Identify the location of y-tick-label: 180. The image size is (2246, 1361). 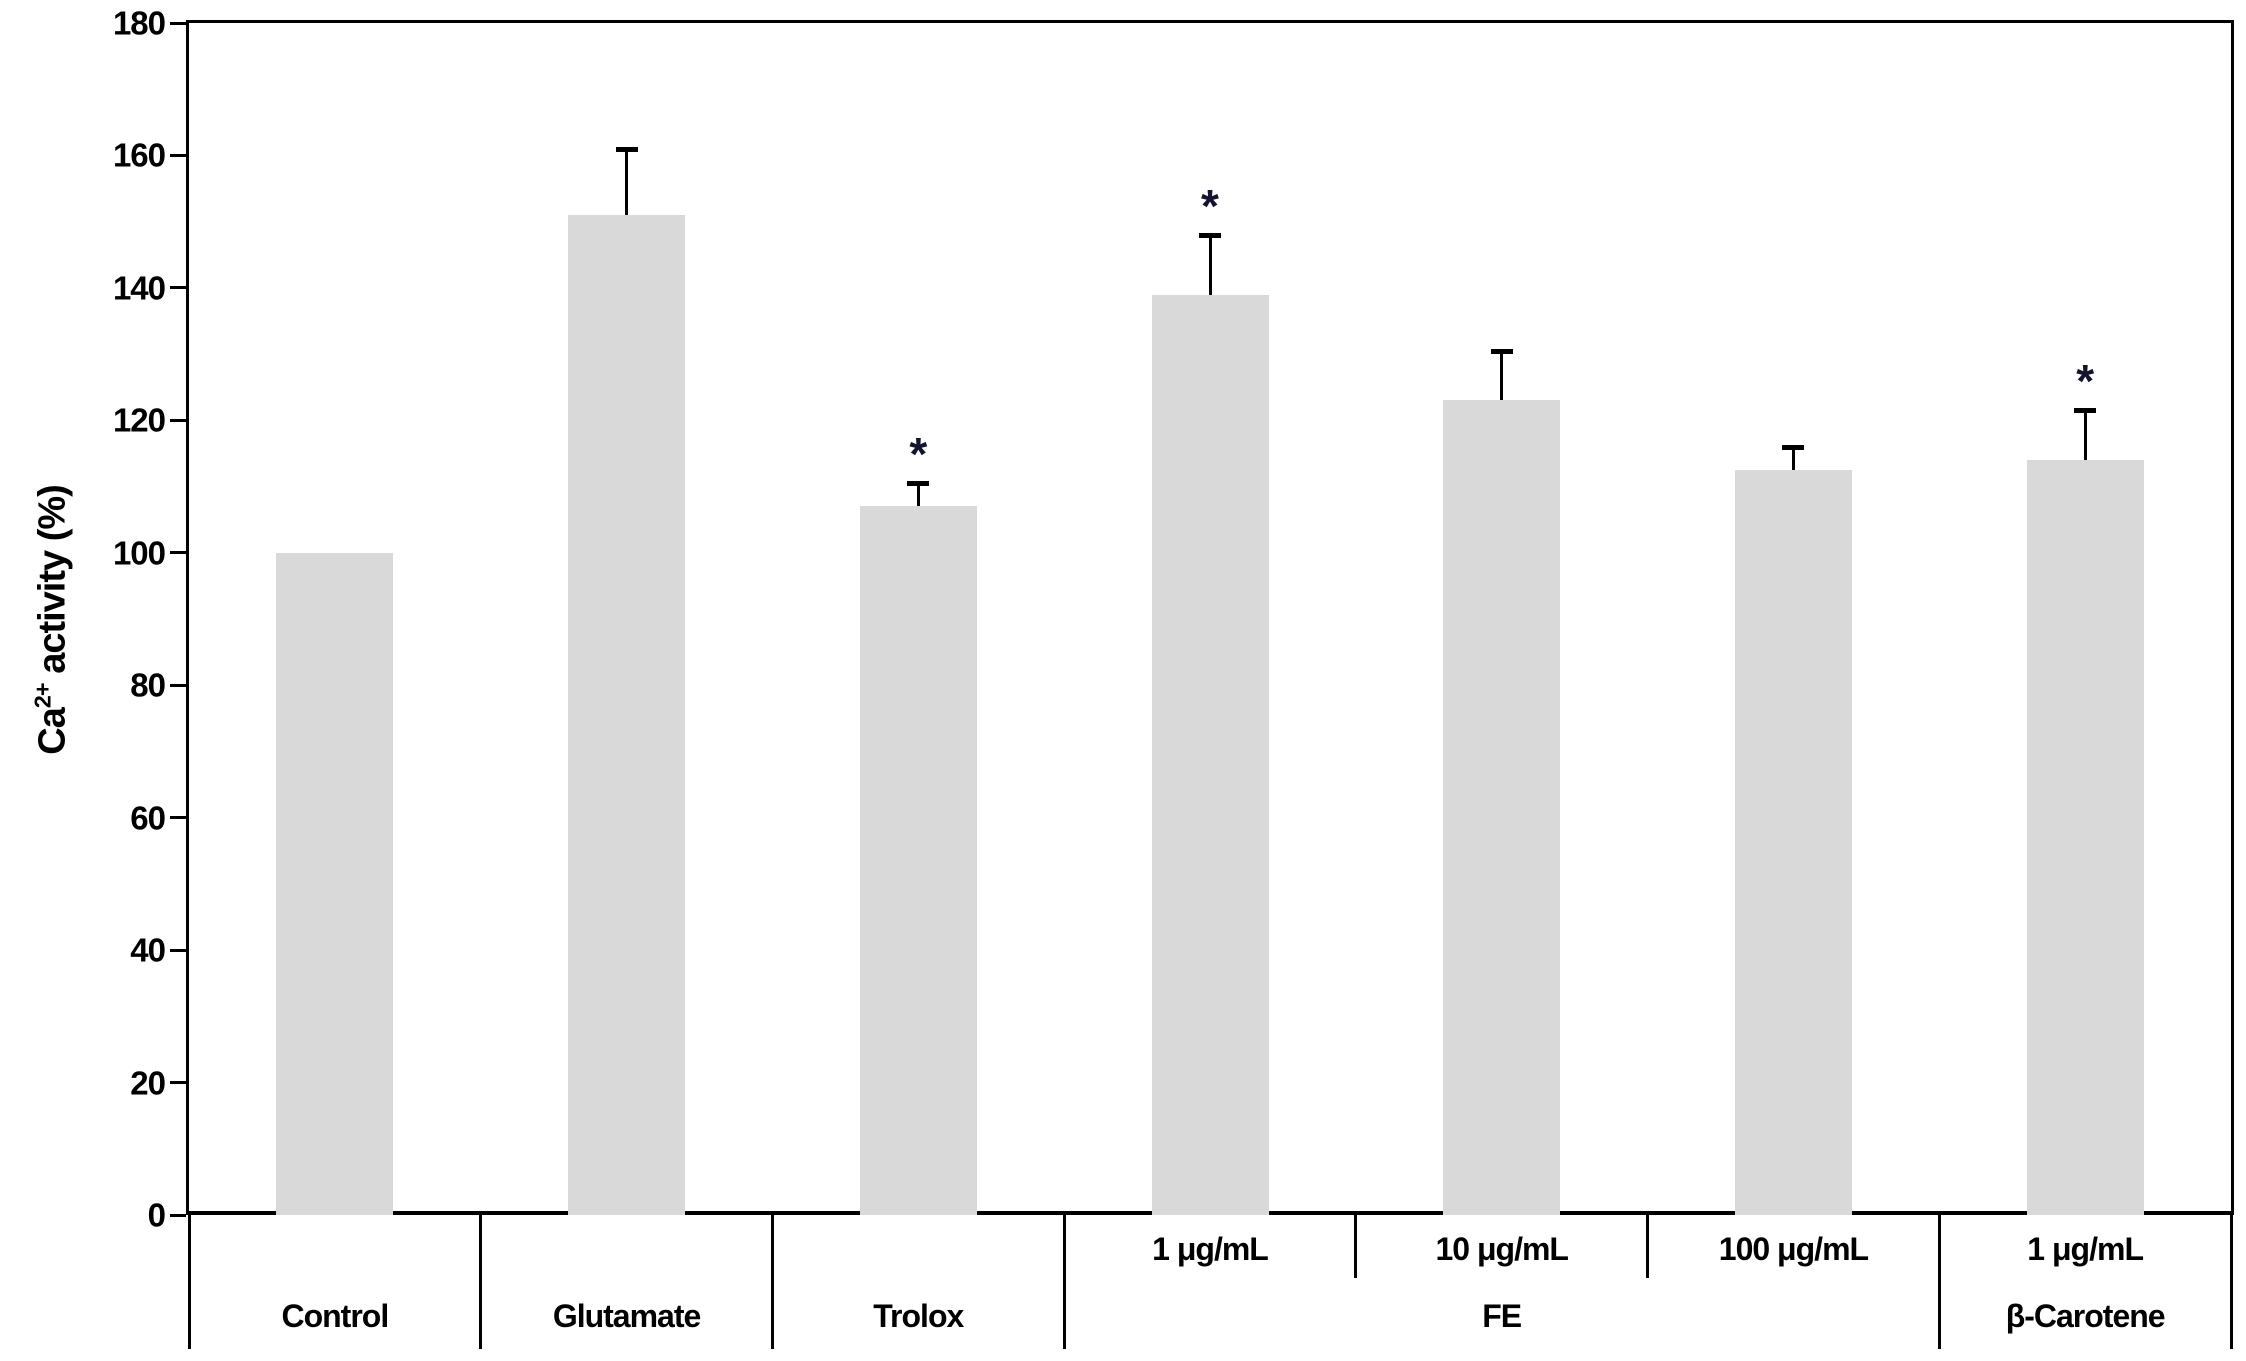
(139, 23).